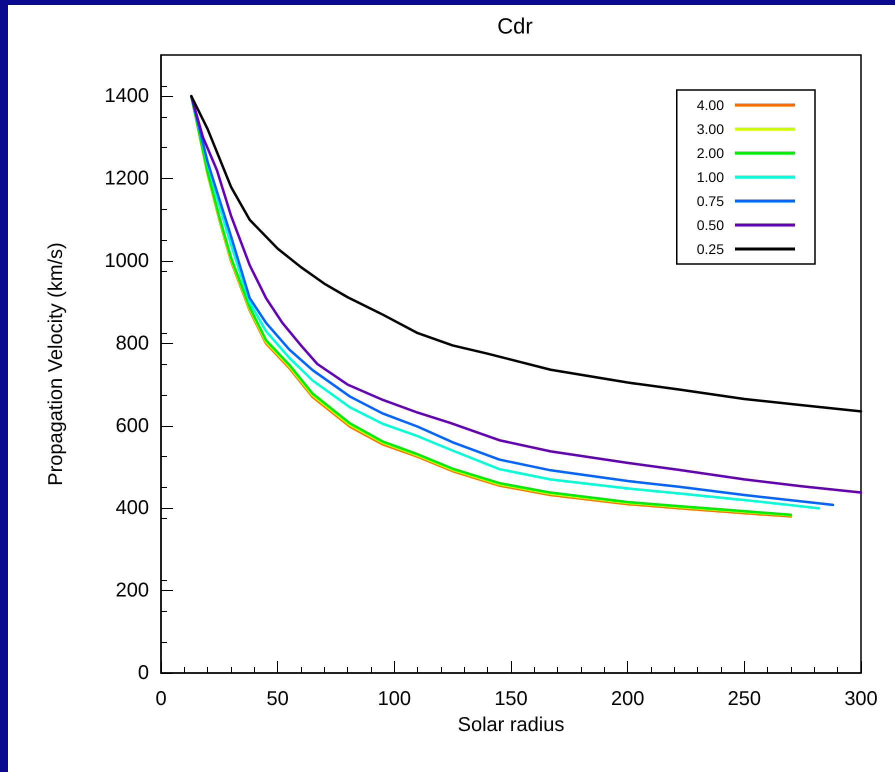 Image resolution: width=895 pixels, height=772 pixels. I want to click on x-tick-label: 50, so click(277, 699).